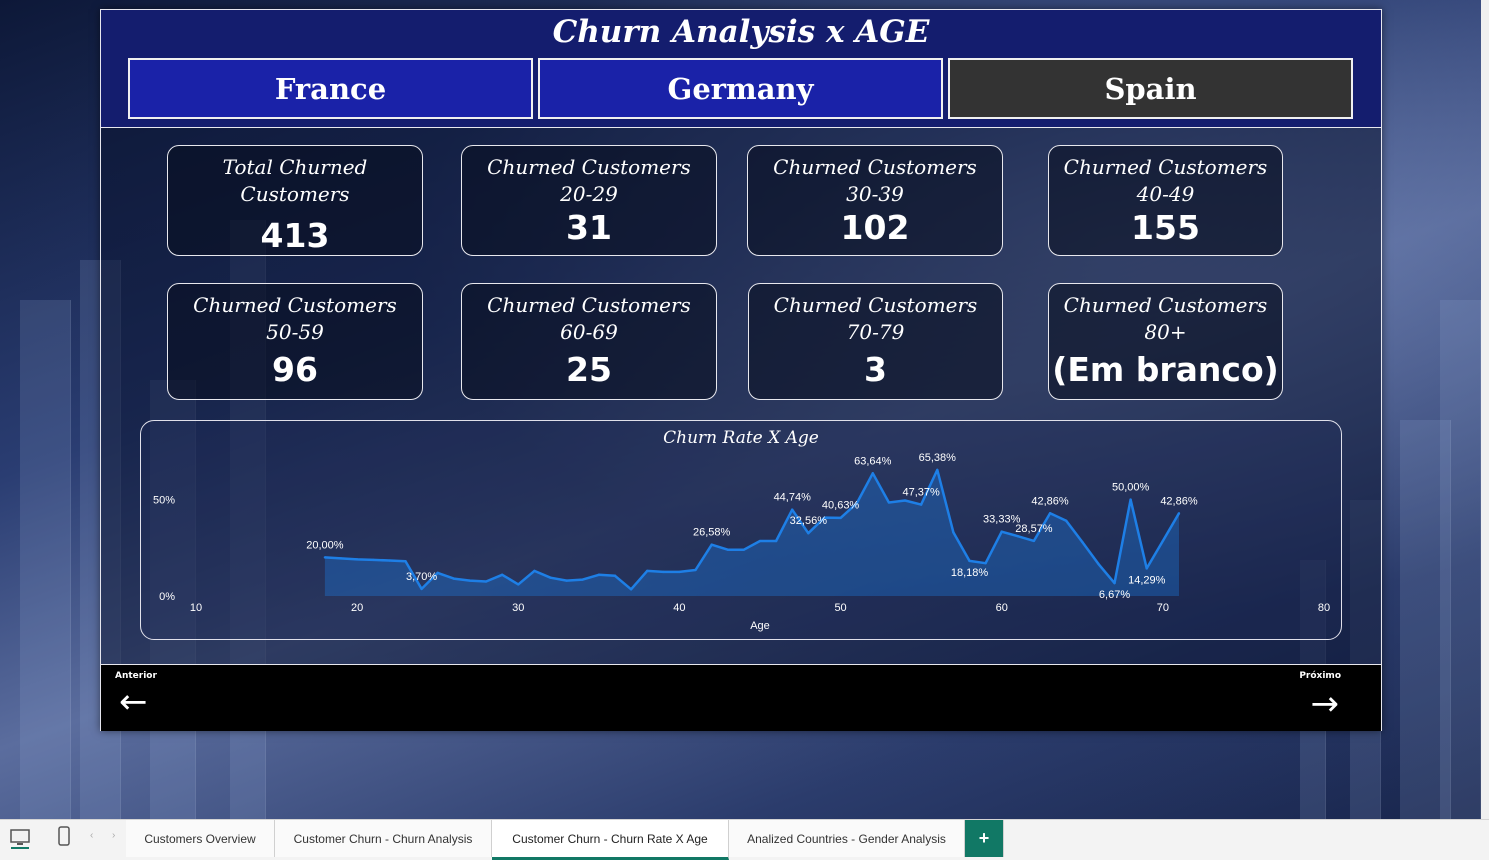 This screenshot has height=860, width=1489. Describe the element at coordinates (921, 493) in the screenshot. I see `data-label: 47,37%` at that location.